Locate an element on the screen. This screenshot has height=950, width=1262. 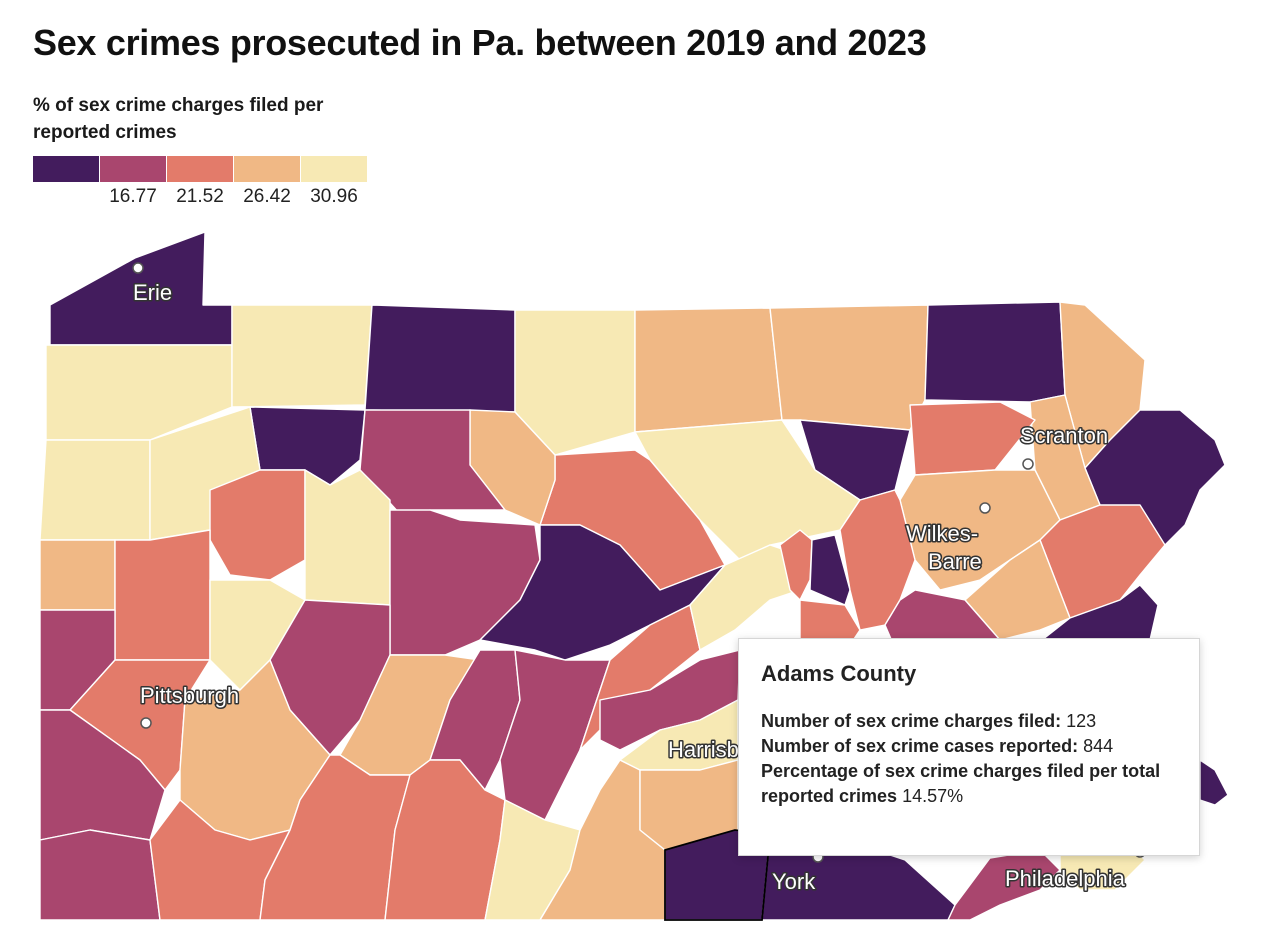
tooltip-cases-value: 844 is located at coordinates (1098, 746).